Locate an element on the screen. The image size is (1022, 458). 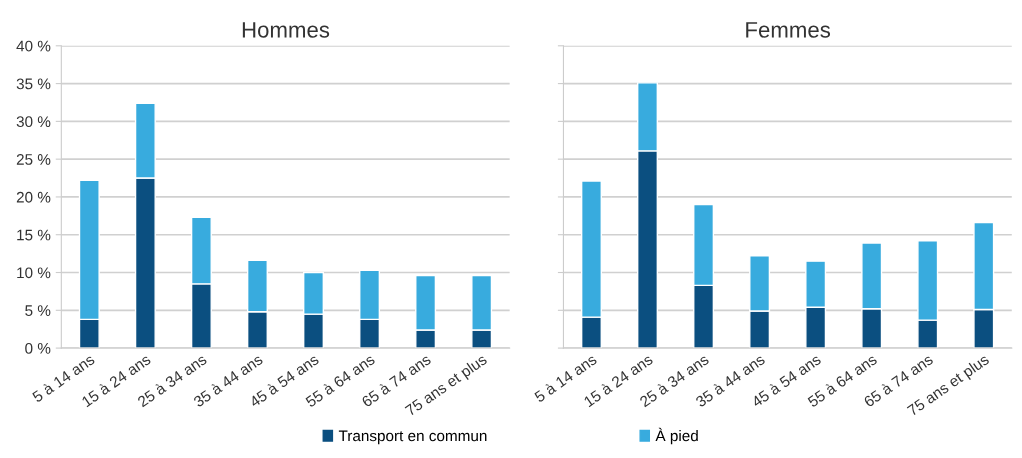
y-tick-label: 25 % is located at coordinates (33, 159).